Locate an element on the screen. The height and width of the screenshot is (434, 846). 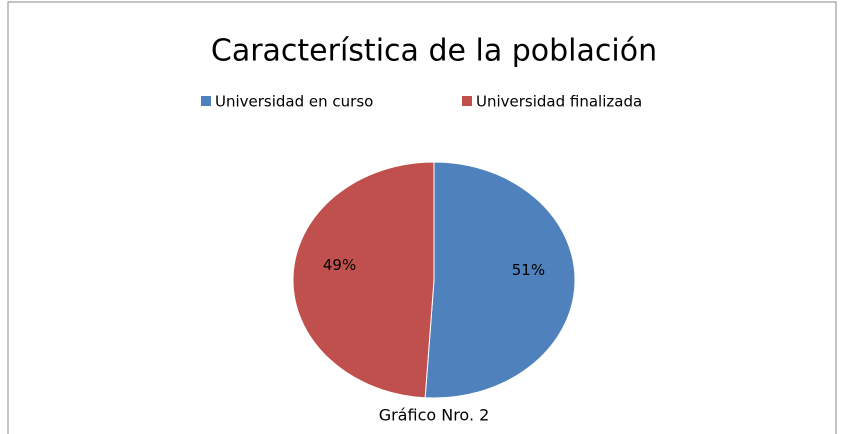
value-label: 51% is located at coordinates (528, 270).